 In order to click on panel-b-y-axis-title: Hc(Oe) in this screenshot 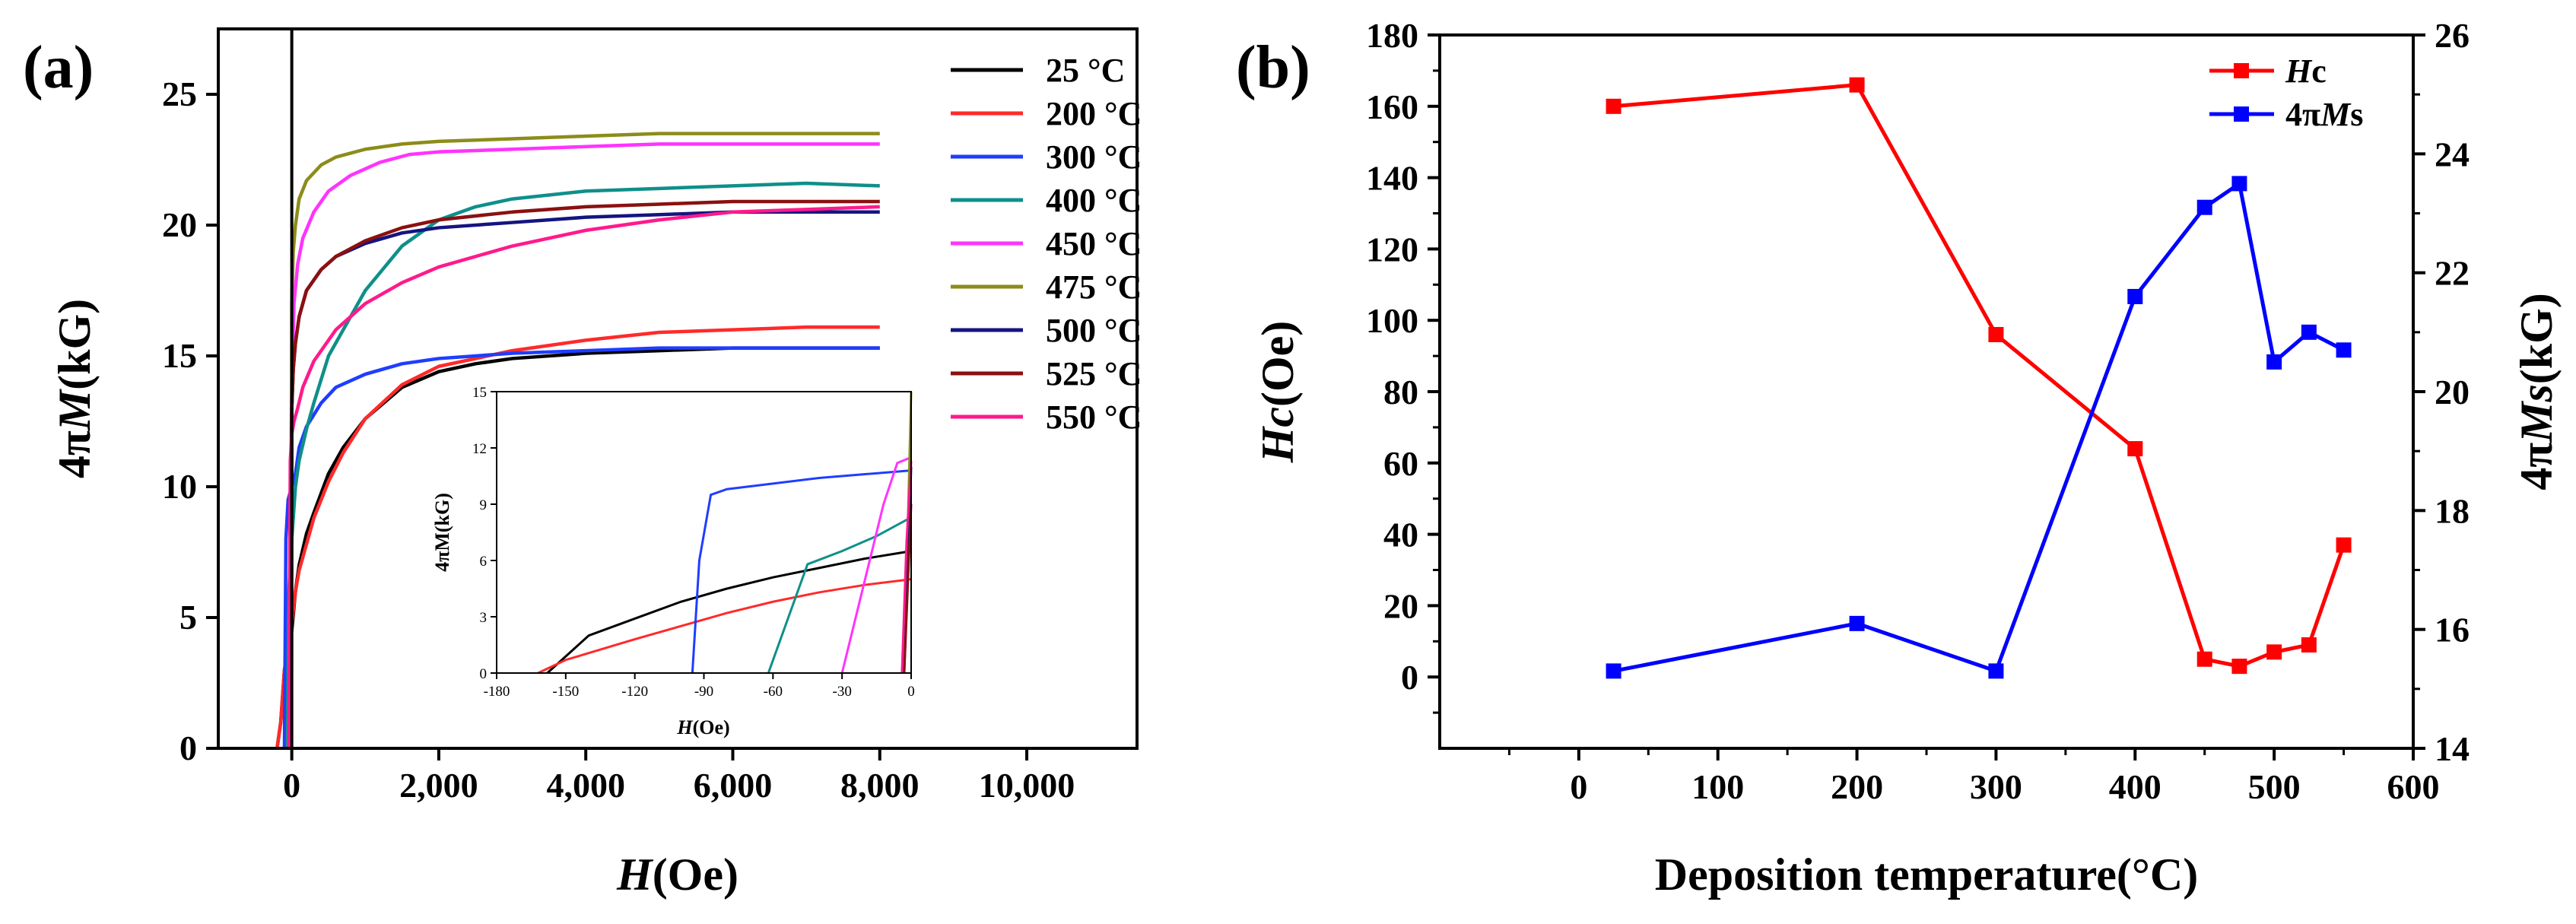, I will do `click(1278, 392)`.